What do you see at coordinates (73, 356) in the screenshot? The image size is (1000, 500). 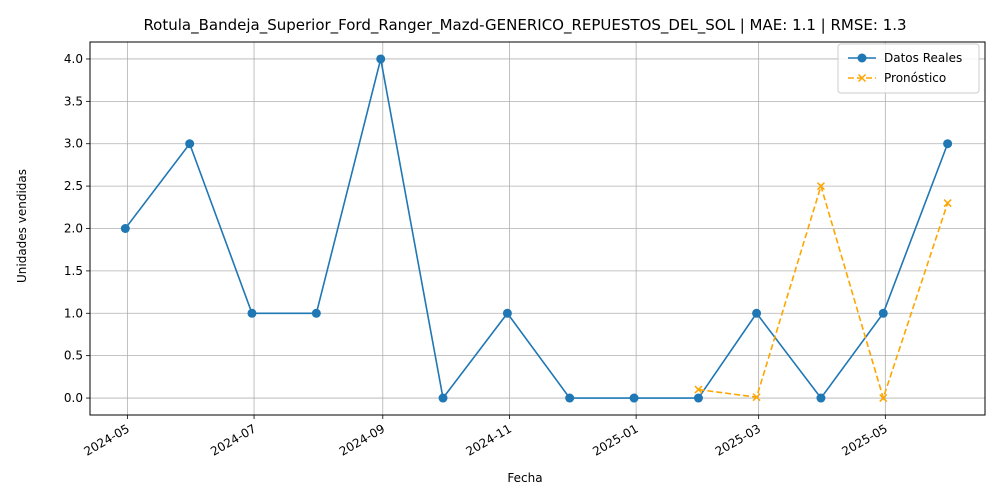 I see `y-tick-label: 0.5` at bounding box center [73, 356].